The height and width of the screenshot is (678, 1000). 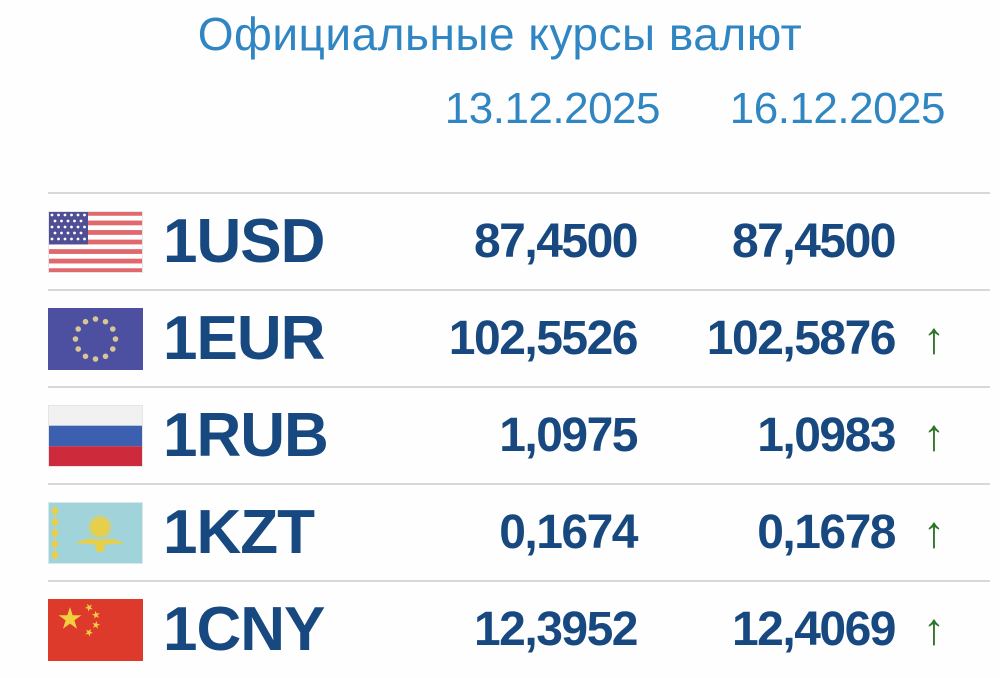 What do you see at coordinates (500, 34) in the screenshot?
I see `page-title: Официальные курсы валют` at bounding box center [500, 34].